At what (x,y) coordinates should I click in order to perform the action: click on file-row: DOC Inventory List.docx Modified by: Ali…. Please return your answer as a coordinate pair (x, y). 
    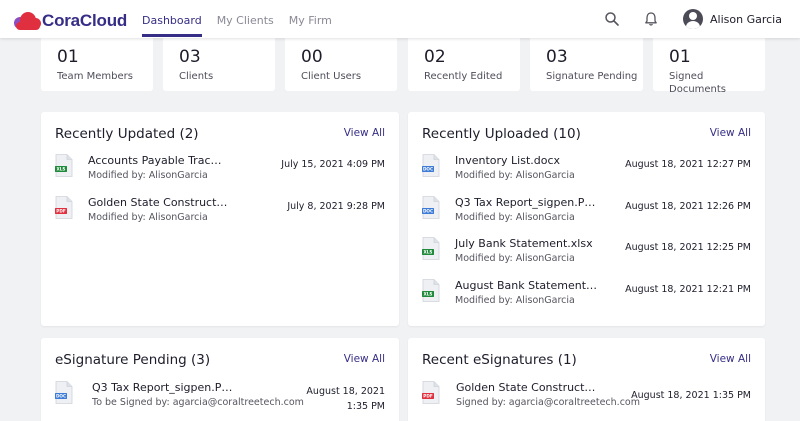
    Looking at the image, I should click on (586, 171).